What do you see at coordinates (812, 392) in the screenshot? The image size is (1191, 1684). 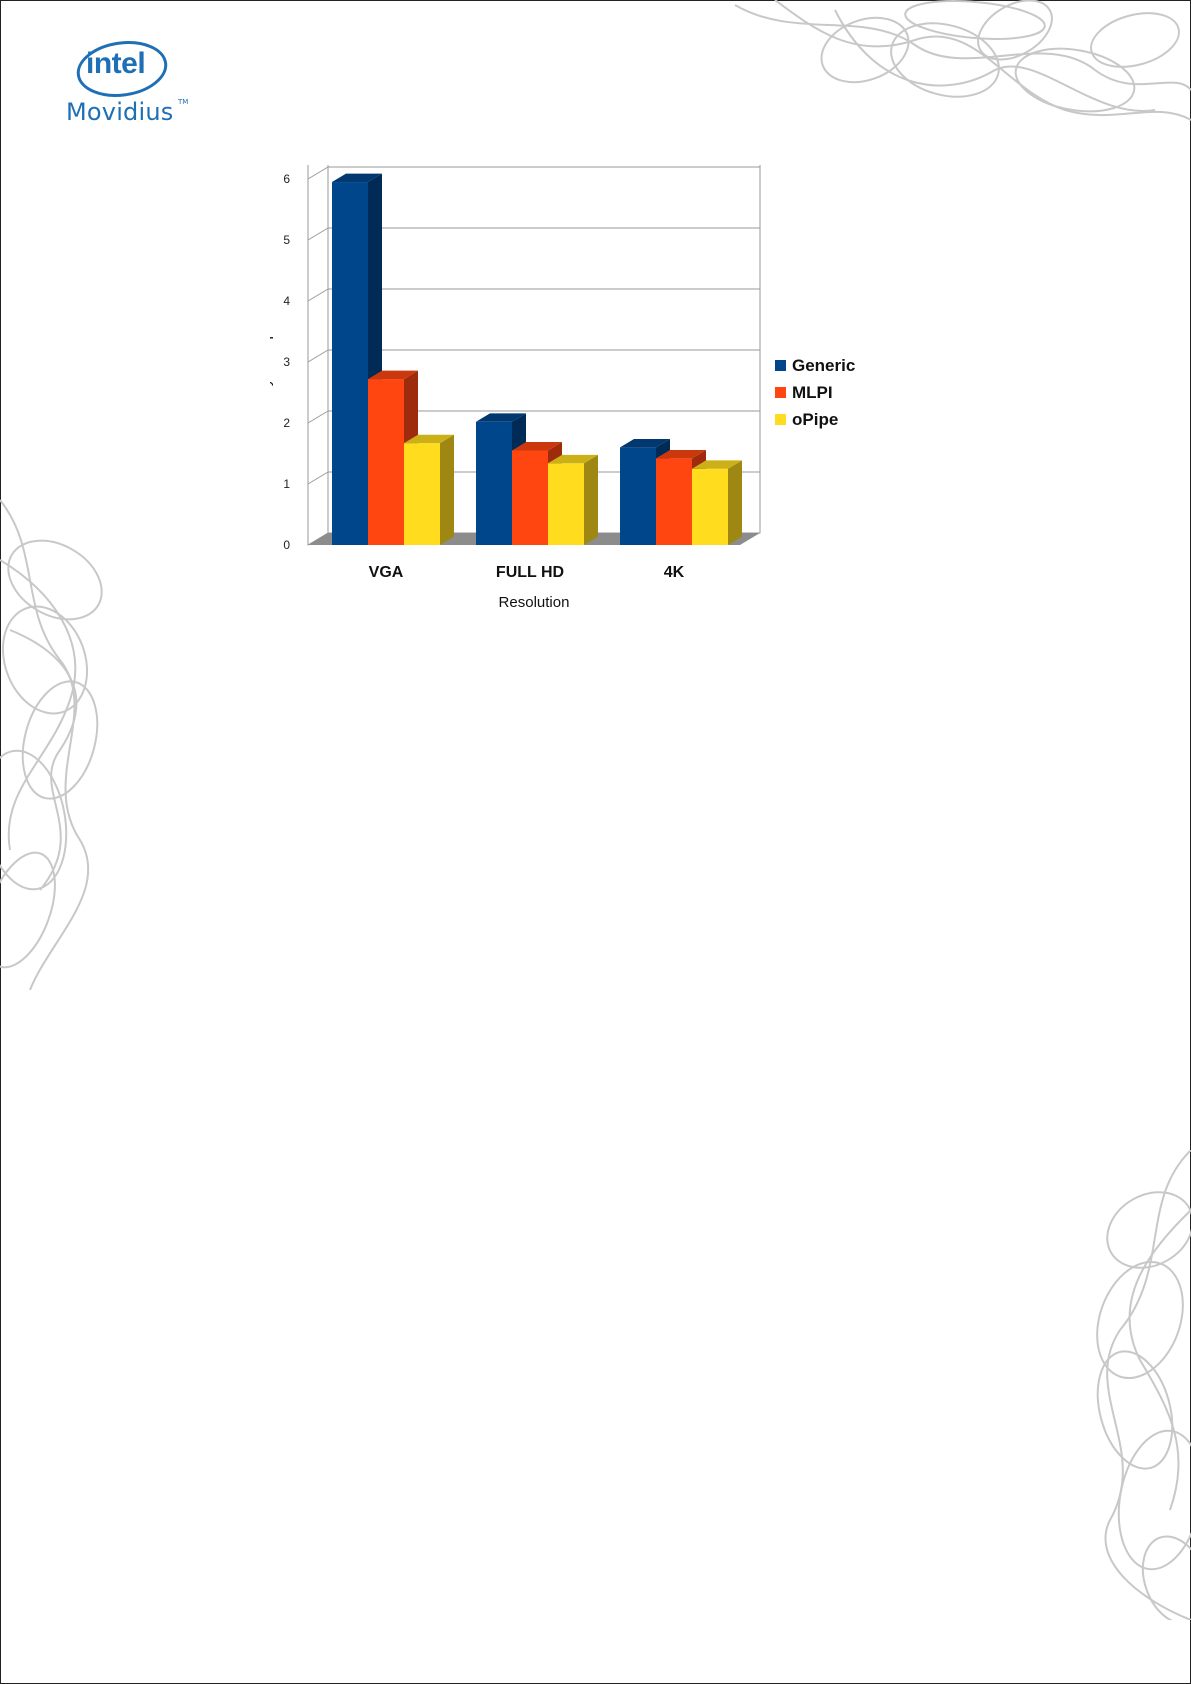 I see `legend-label: MLPI` at bounding box center [812, 392].